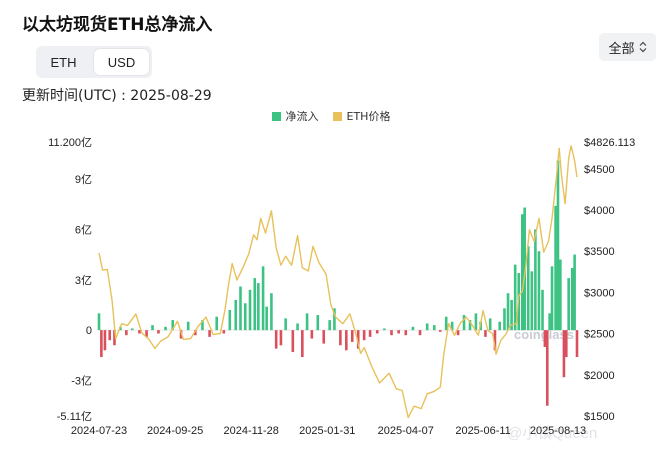 The width and height of the screenshot is (662, 457). I want to click on y-right-tick-label: $4500, so click(599, 170).